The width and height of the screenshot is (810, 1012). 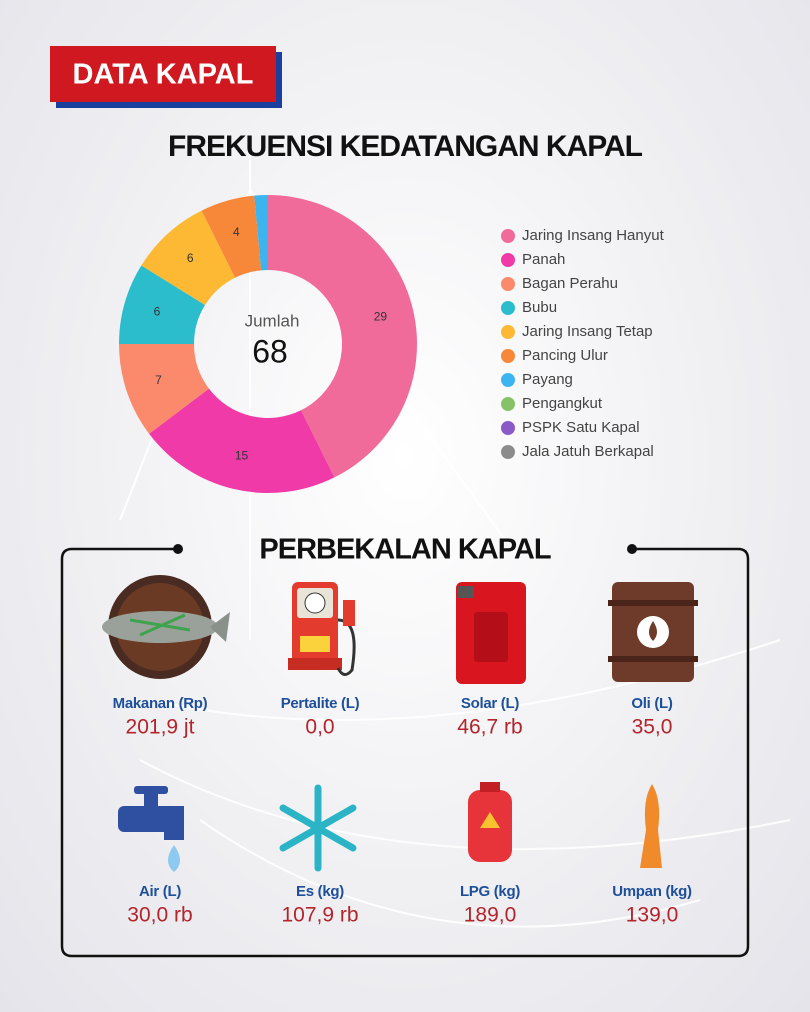 What do you see at coordinates (653, 632) in the screenshot?
I see `oil-drum-icon` at bounding box center [653, 632].